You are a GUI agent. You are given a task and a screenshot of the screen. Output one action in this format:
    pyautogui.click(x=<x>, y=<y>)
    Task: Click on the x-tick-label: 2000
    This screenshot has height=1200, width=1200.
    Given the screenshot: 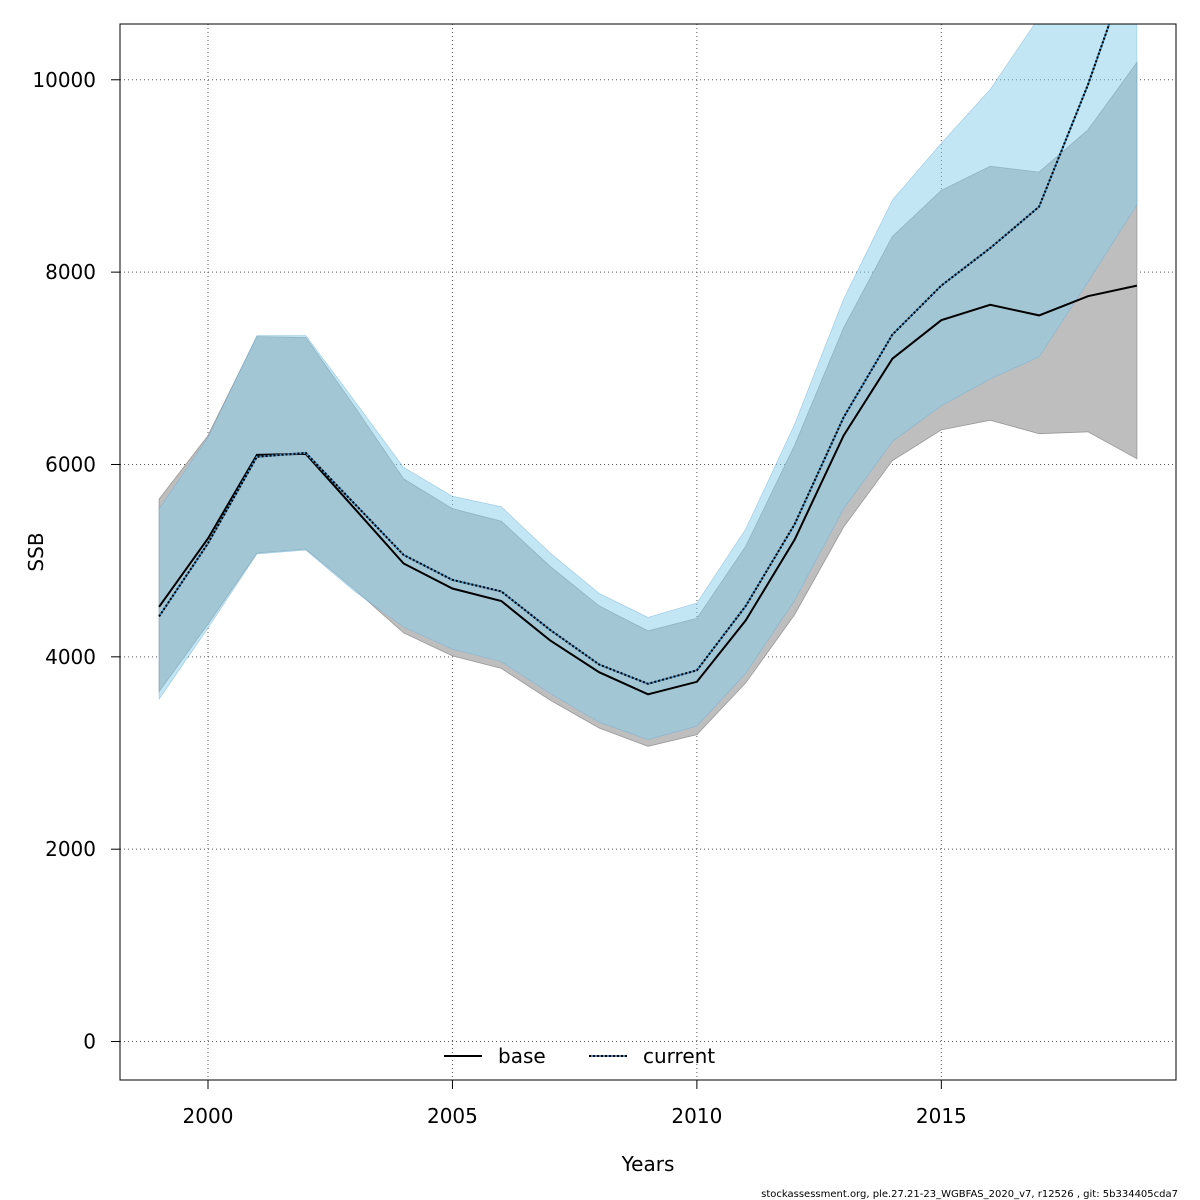 What is the action you would take?
    pyautogui.click(x=208, y=1116)
    